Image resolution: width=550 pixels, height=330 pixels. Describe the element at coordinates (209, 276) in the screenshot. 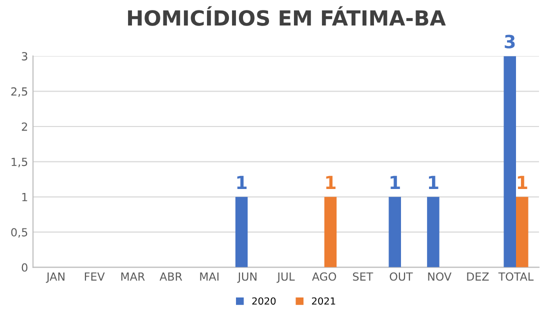

I see `x-tick-label: MAI` at that location.